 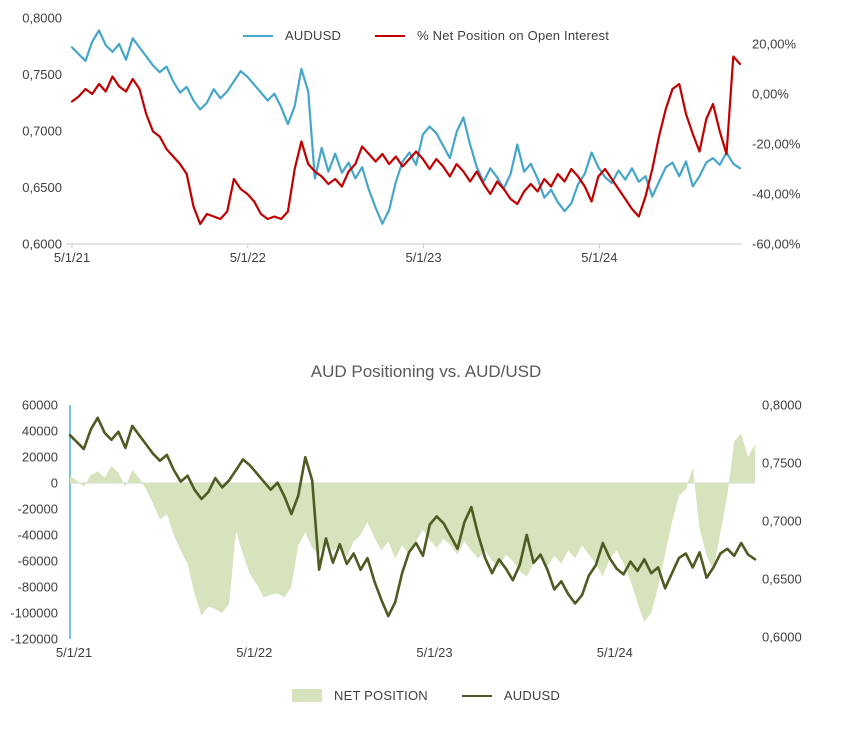 I want to click on bottom-left-axis-label: -40000, so click(x=38, y=535).